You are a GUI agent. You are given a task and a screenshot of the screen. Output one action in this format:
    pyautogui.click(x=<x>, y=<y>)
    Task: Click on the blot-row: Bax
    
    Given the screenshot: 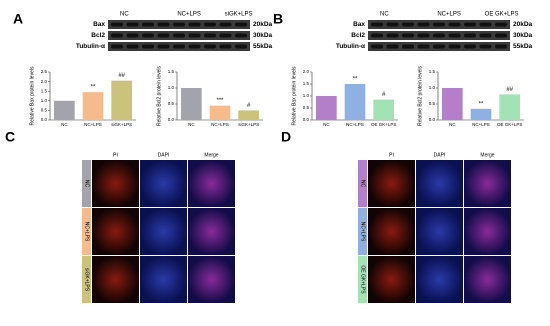 What is the action you would take?
    pyautogui.click(x=359, y=24)
    